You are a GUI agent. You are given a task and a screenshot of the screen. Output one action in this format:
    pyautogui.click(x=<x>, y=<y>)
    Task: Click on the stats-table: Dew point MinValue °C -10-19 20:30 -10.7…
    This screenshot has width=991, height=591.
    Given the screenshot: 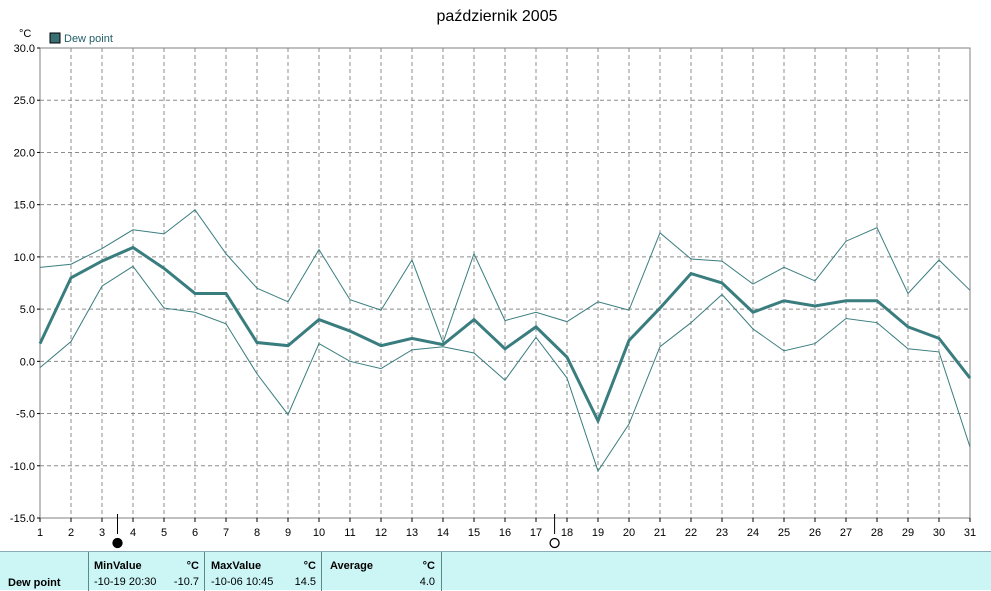 What is the action you would take?
    pyautogui.click(x=495, y=571)
    